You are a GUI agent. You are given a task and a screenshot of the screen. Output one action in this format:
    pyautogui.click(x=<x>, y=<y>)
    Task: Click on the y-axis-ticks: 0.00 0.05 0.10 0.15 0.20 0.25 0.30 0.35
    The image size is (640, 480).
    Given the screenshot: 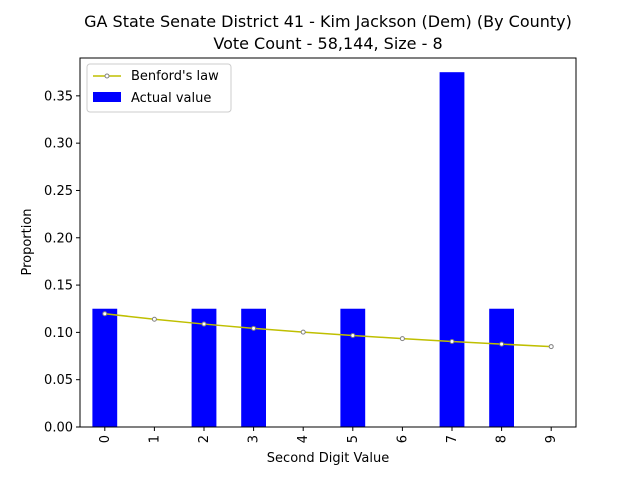 What is the action you would take?
    pyautogui.click(x=62, y=262)
    